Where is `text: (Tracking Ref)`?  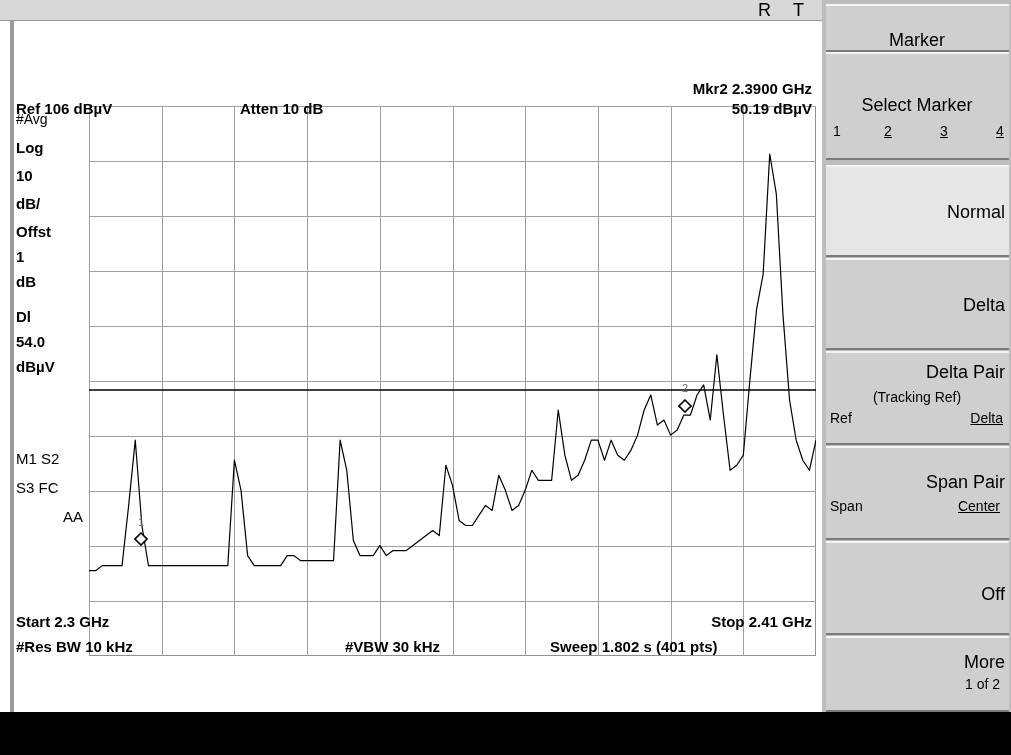
text: (Tracking Ref) is located at coordinates (917, 397).